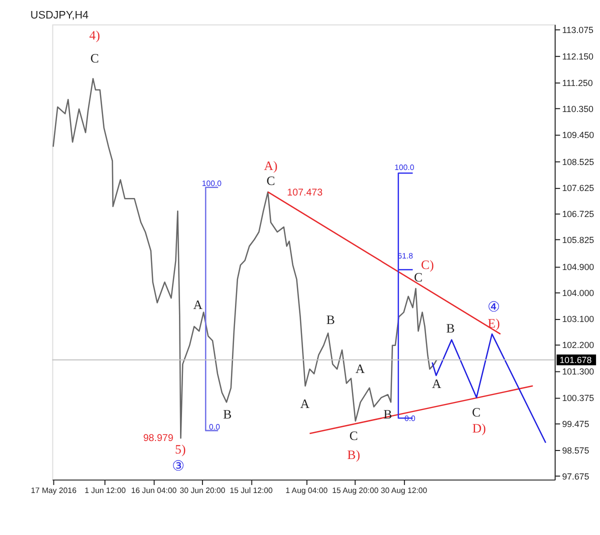 The image size is (600, 535). What do you see at coordinates (578, 293) in the screenshot?
I see `y-tick-label: 104.000` at bounding box center [578, 293].